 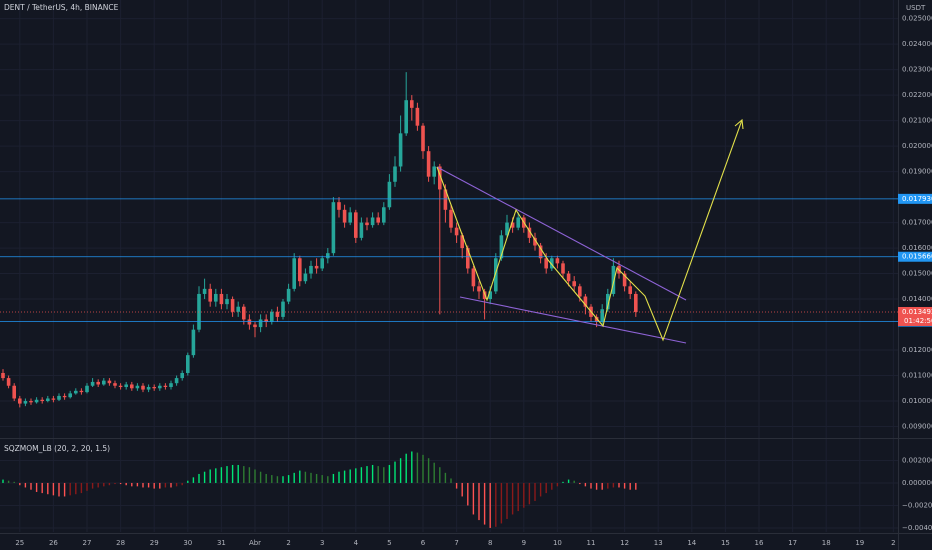 What do you see at coordinates (917, 257) in the screenshot?
I see `price-line-label: 0.0156601` at bounding box center [917, 257].